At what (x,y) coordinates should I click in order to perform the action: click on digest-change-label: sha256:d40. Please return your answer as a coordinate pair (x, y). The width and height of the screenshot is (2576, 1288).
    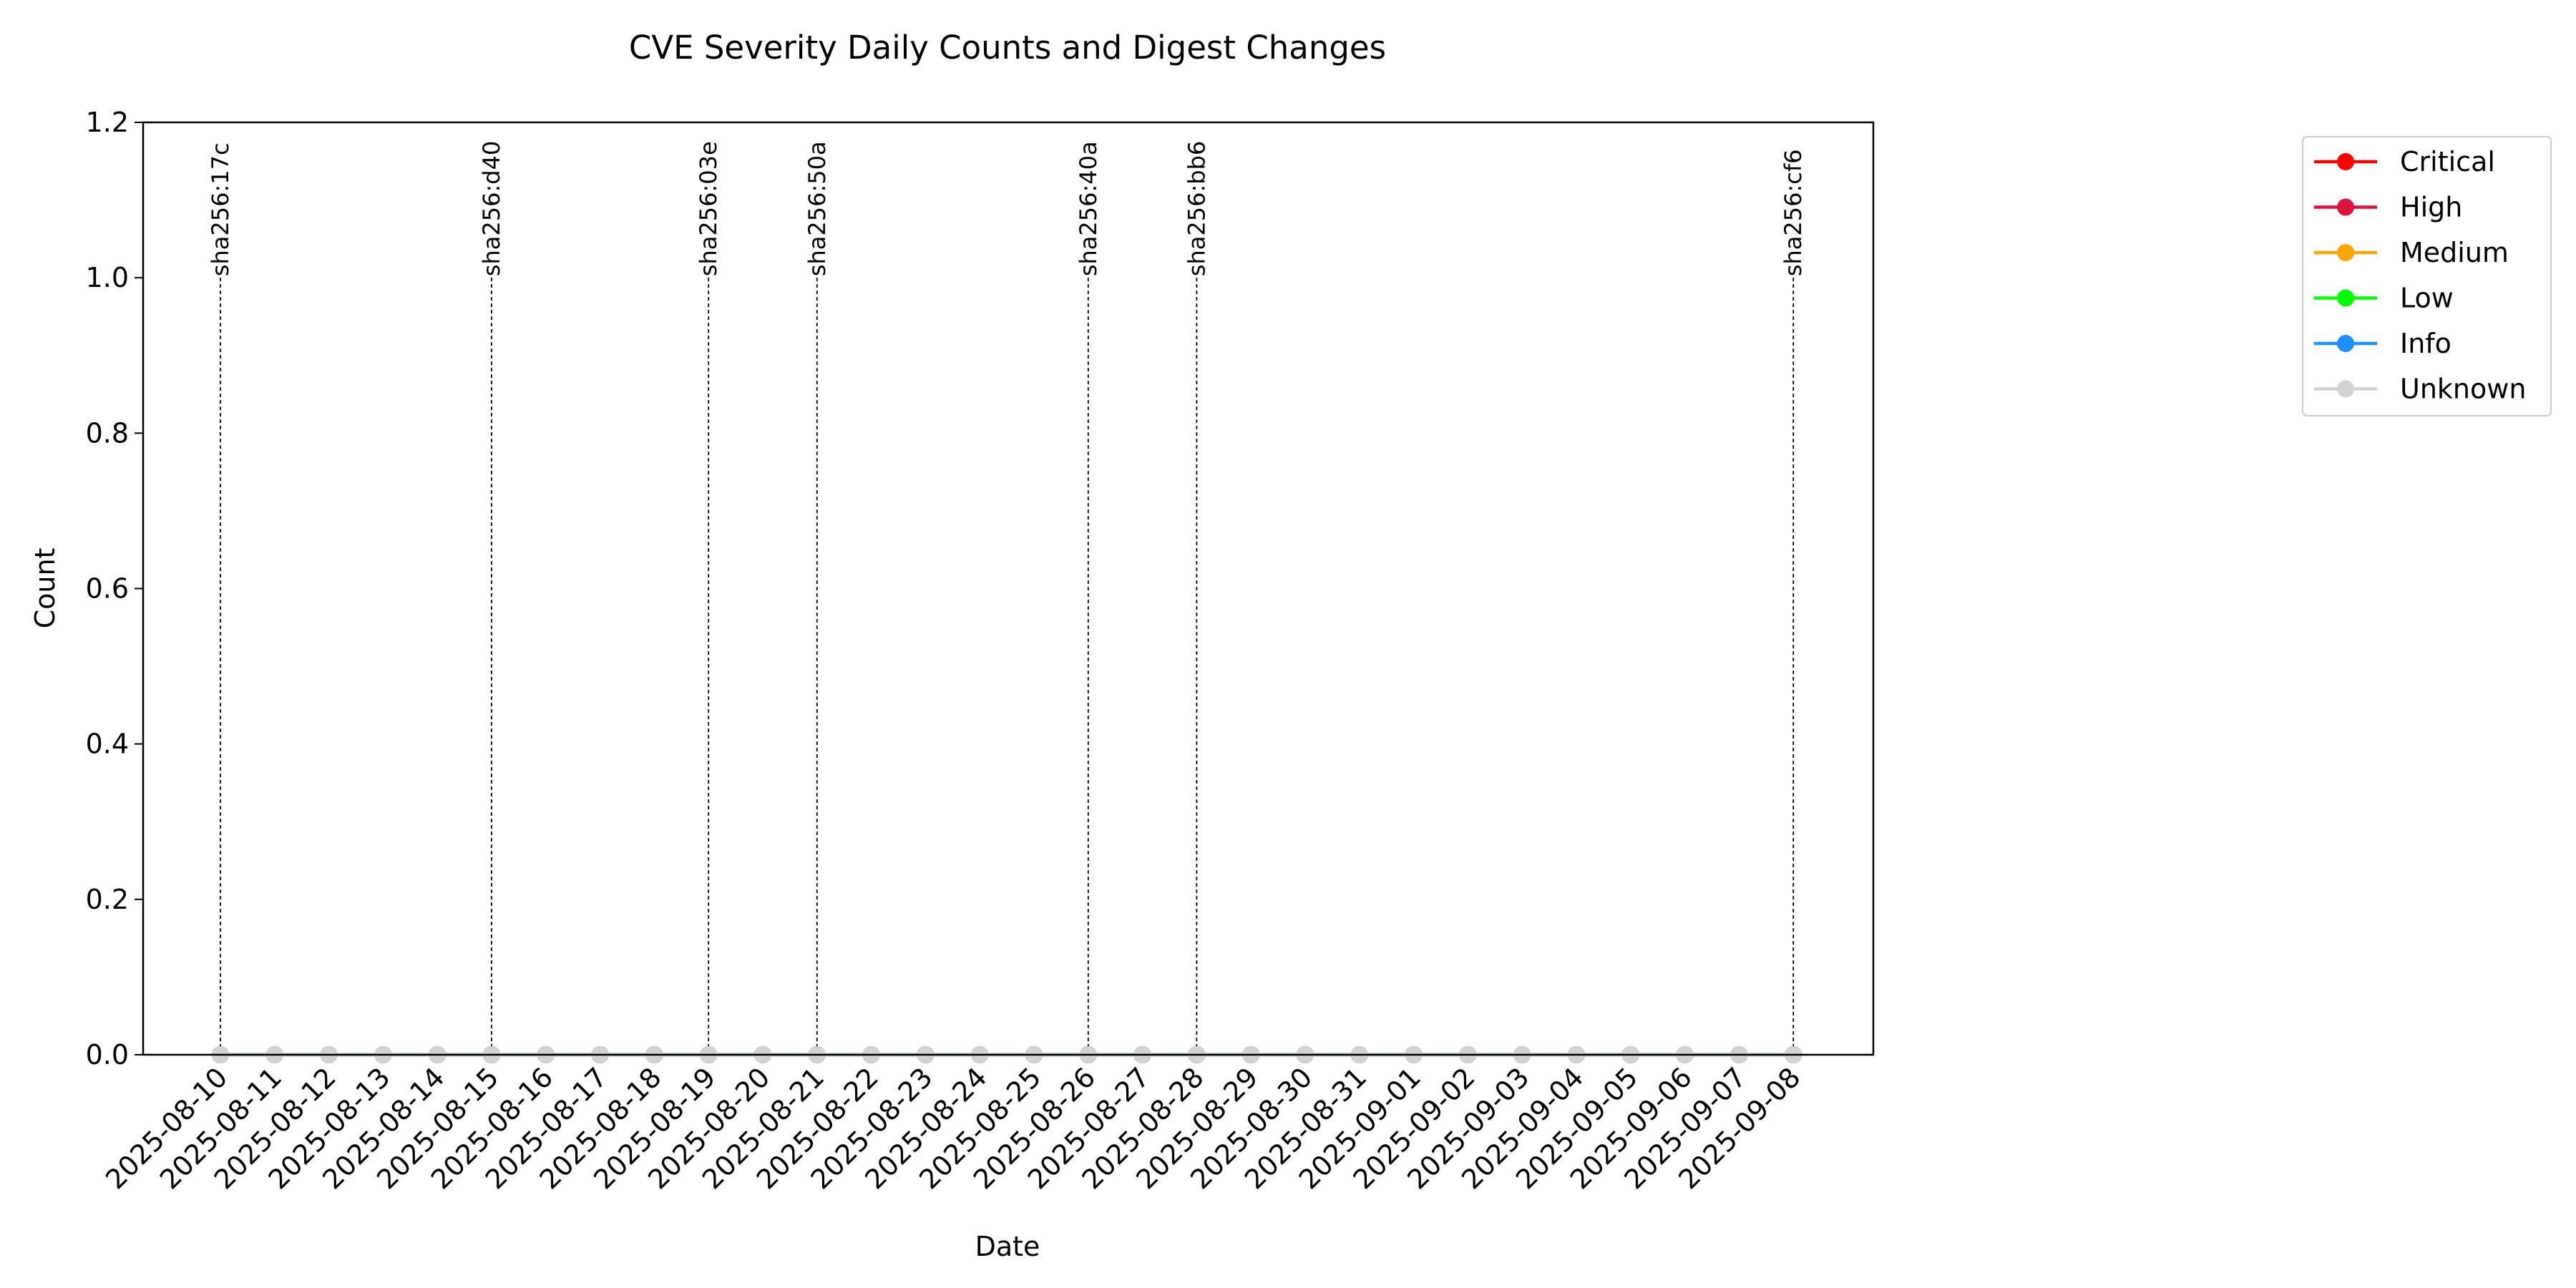
    Looking at the image, I should click on (491, 208).